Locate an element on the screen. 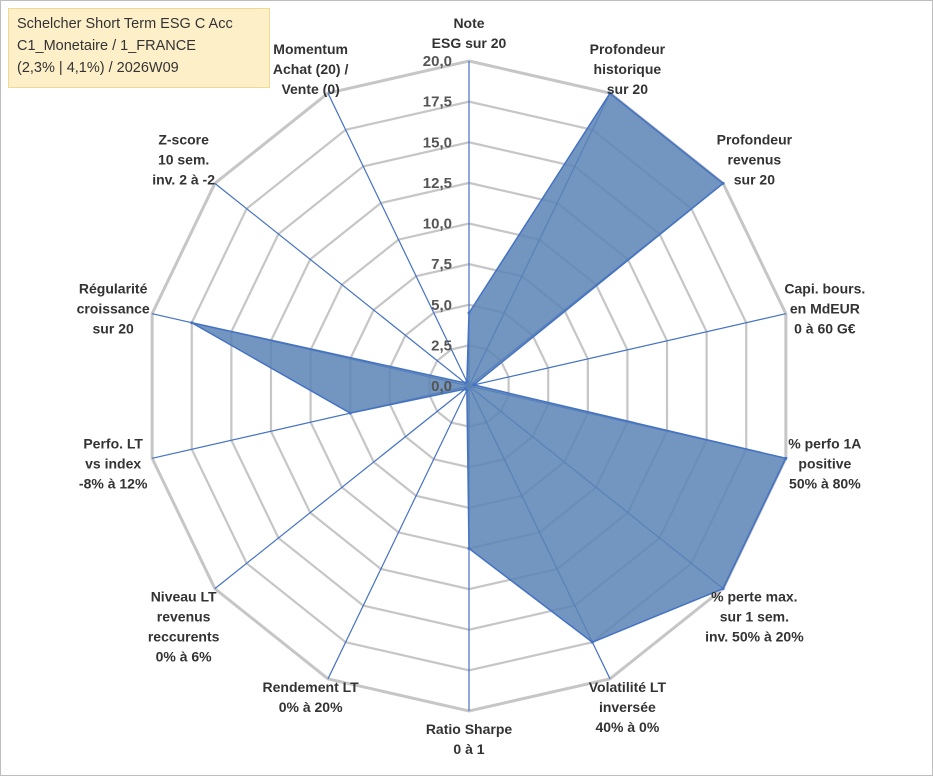 This screenshot has height=776, width=933. axis-label-line: 10 sem. is located at coordinates (183, 159).